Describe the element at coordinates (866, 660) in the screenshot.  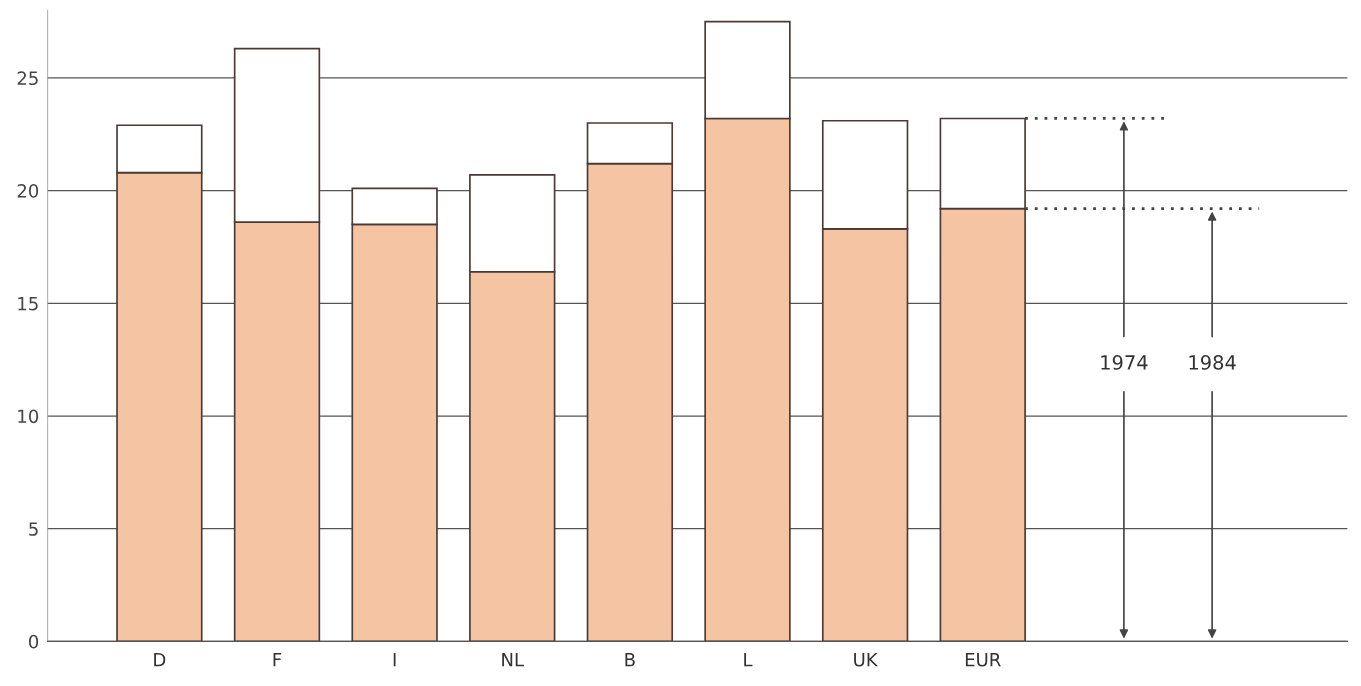
I see `x-tick-label: UK` at that location.